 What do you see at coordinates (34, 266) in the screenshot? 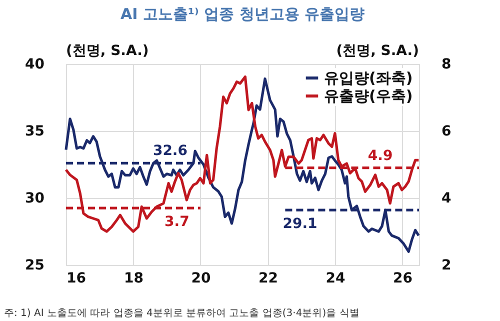
I see `y-tick-label: 25` at bounding box center [34, 266].